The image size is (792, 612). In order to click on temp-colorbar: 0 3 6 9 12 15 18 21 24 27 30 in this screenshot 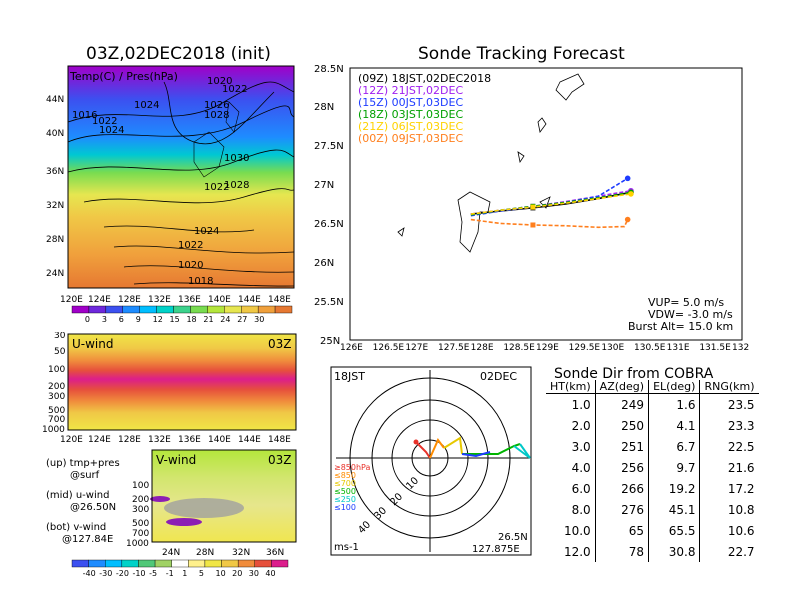, I will do `click(182, 314)`.